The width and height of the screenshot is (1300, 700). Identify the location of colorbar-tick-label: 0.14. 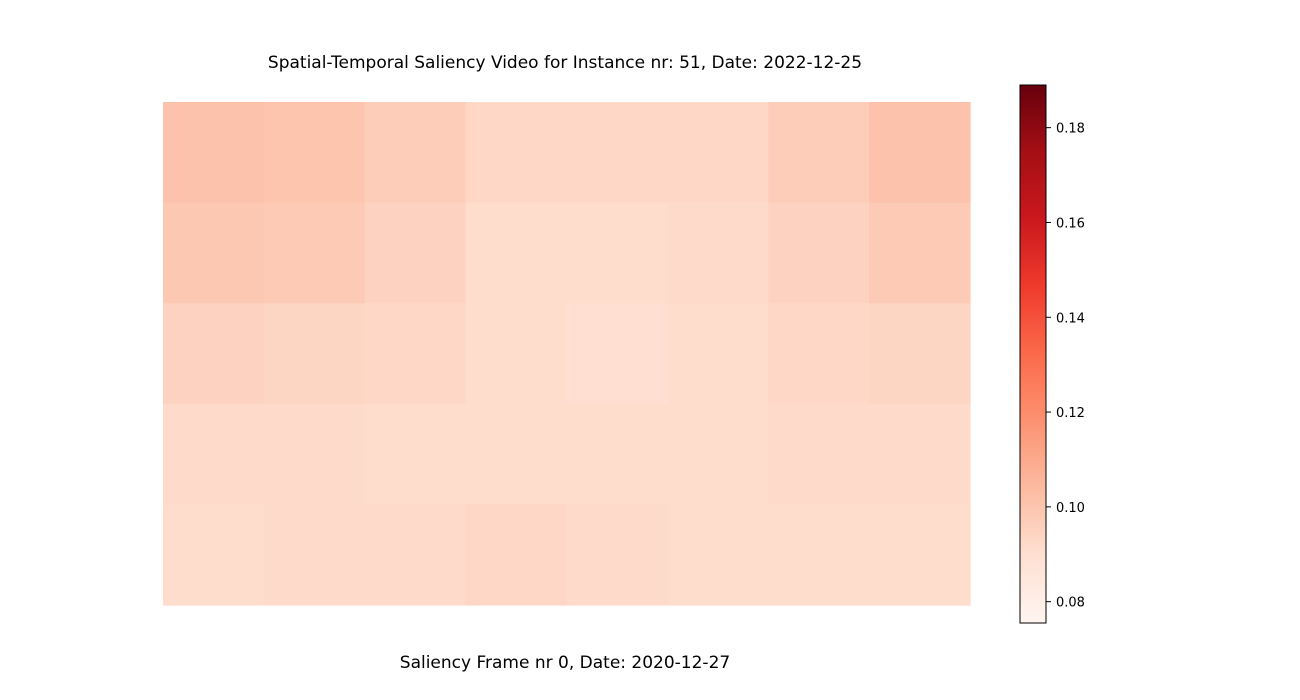
(1070, 318).